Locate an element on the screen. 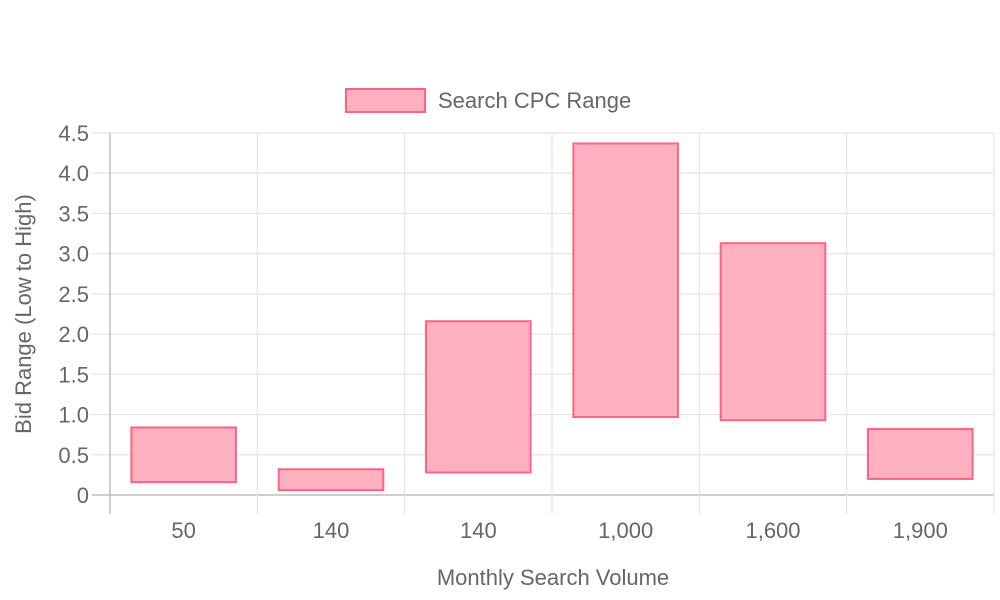 The width and height of the screenshot is (1000, 600). y-tick-label: 1.5 is located at coordinates (73, 374).